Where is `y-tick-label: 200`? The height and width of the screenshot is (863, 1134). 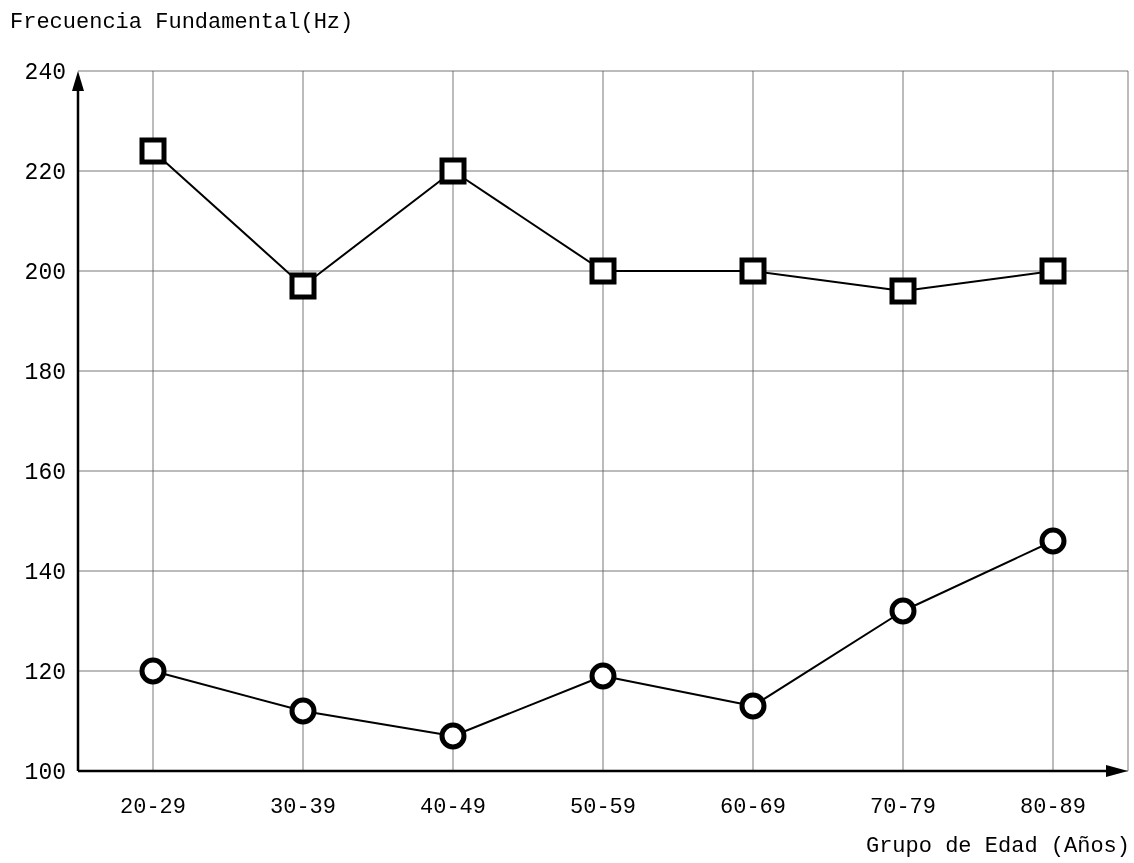 y-tick-label: 200 is located at coordinates (45, 273).